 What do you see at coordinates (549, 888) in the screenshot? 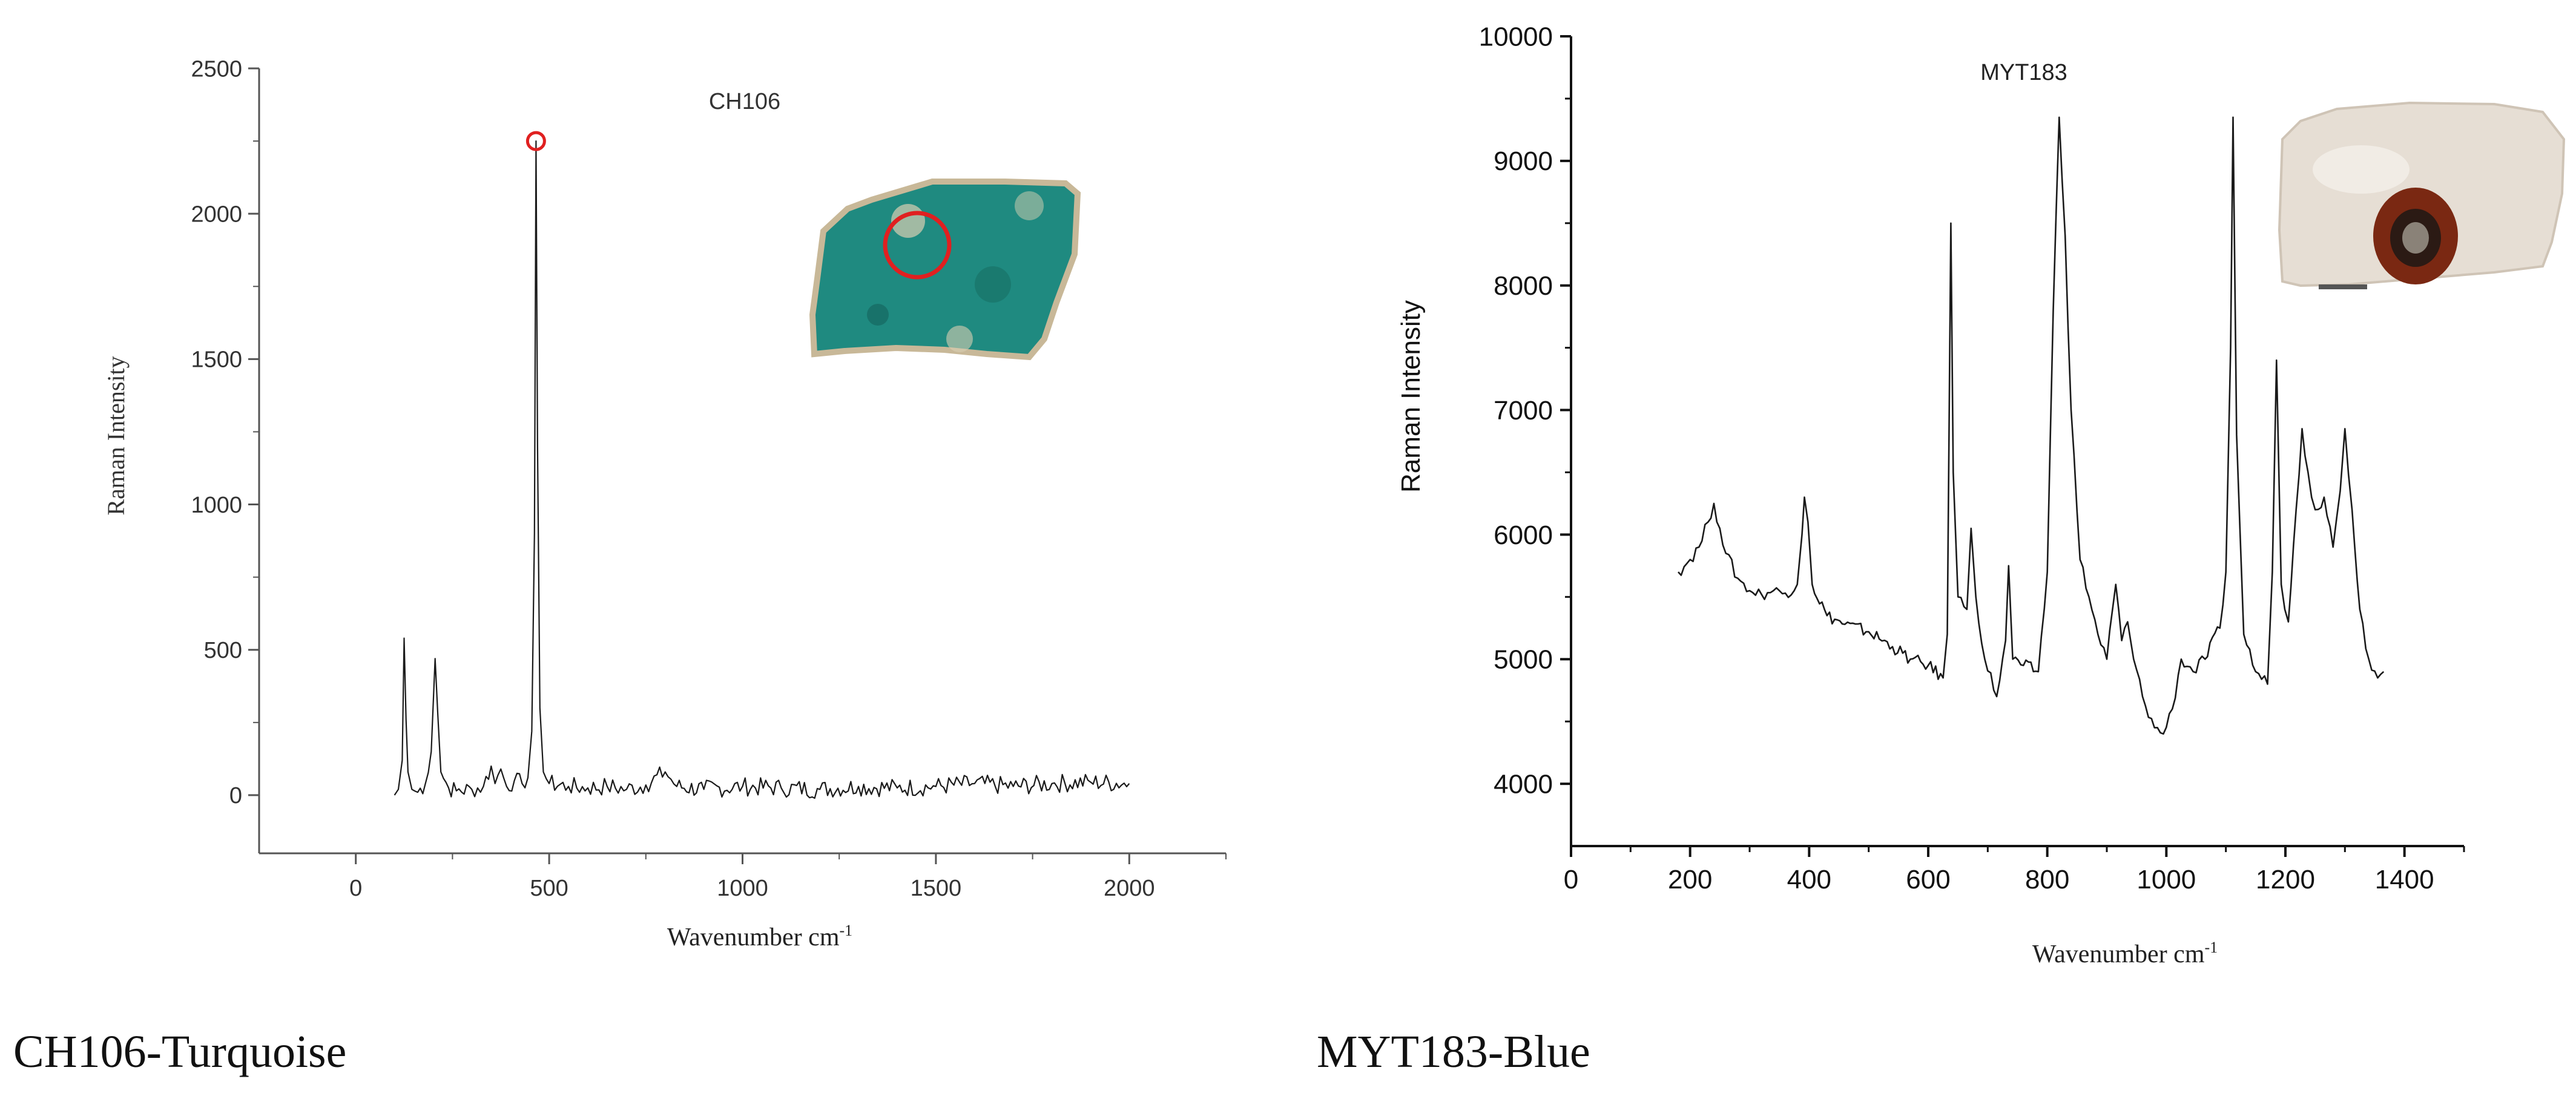
I see `ch106-x-tick-label: 500` at bounding box center [549, 888].